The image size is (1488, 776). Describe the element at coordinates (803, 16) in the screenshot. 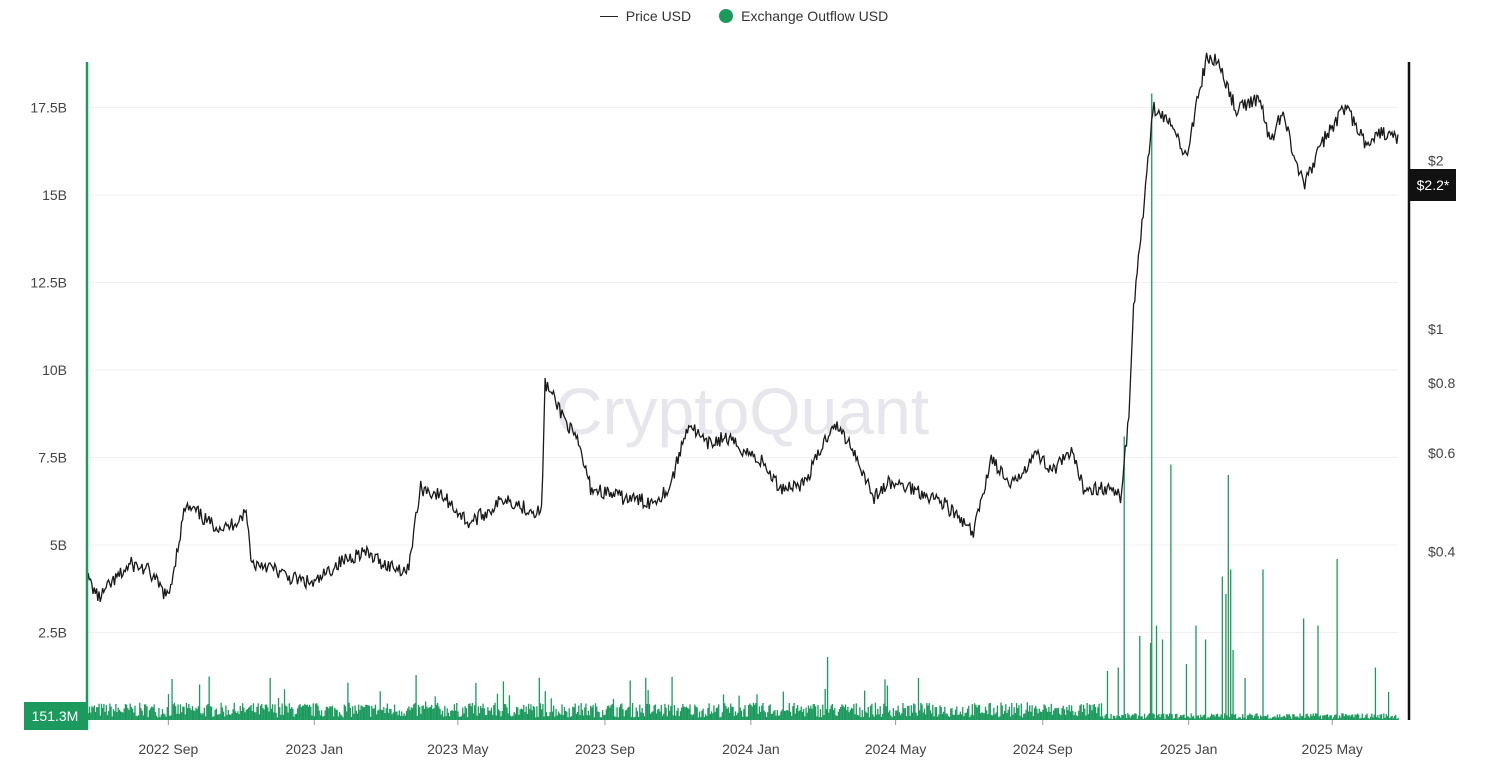

I see `legend-item-outflow: Exchange Outflow USD` at that location.